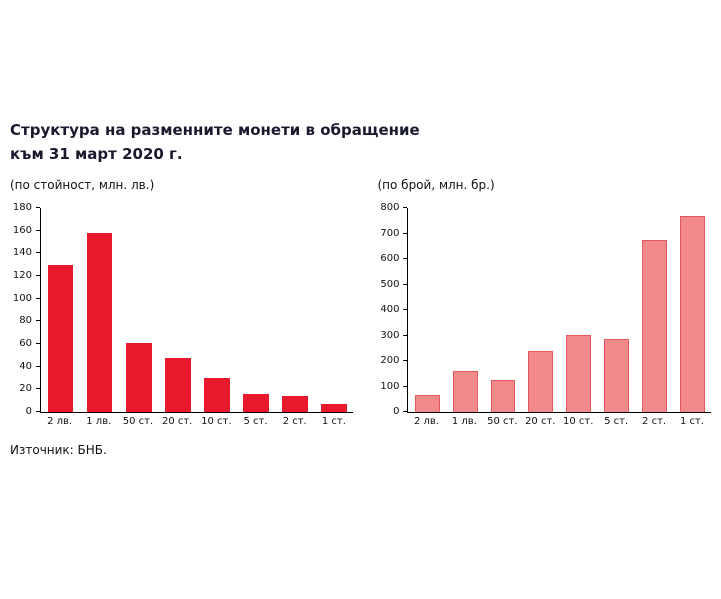 This screenshot has width=721, height=599. I want to click on y-tick-label: 60, so click(25, 343).